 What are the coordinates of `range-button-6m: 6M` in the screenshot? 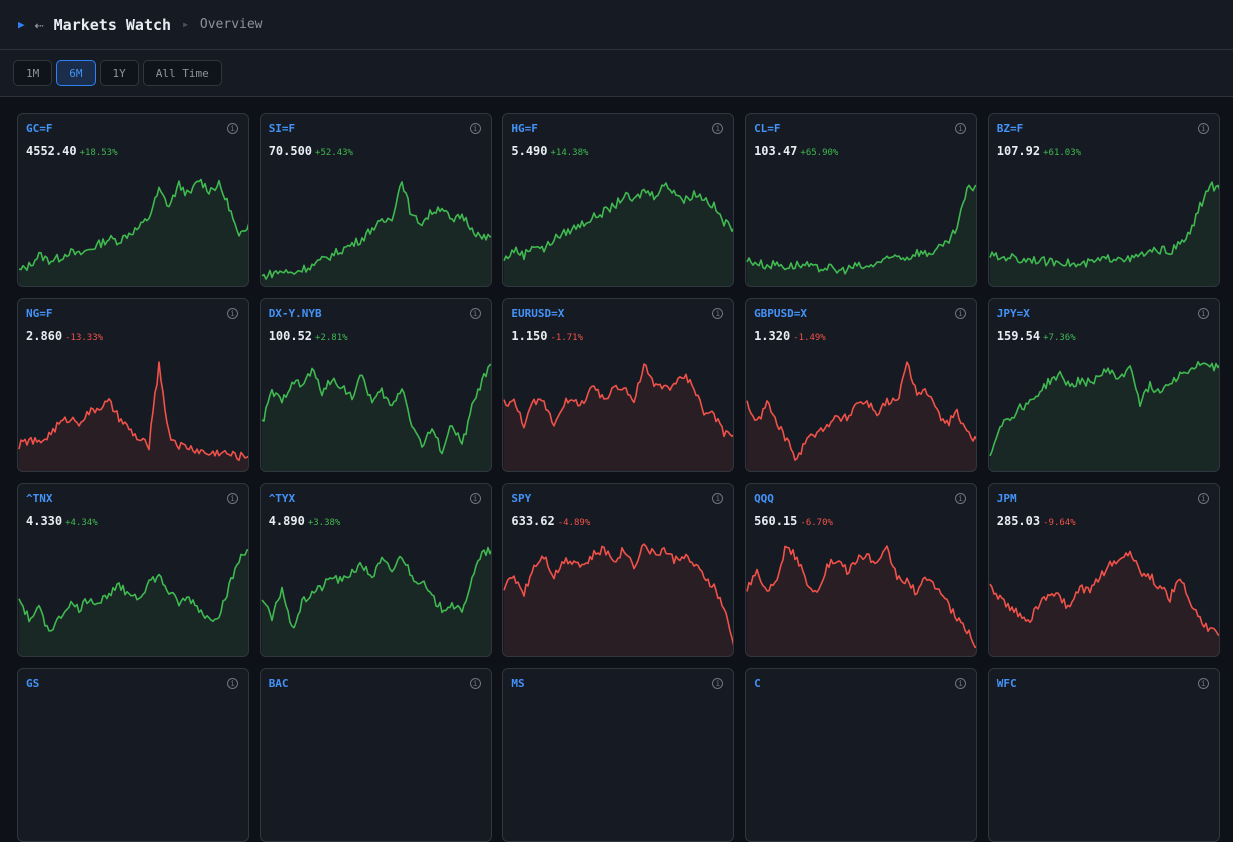 It's located at (76, 73).